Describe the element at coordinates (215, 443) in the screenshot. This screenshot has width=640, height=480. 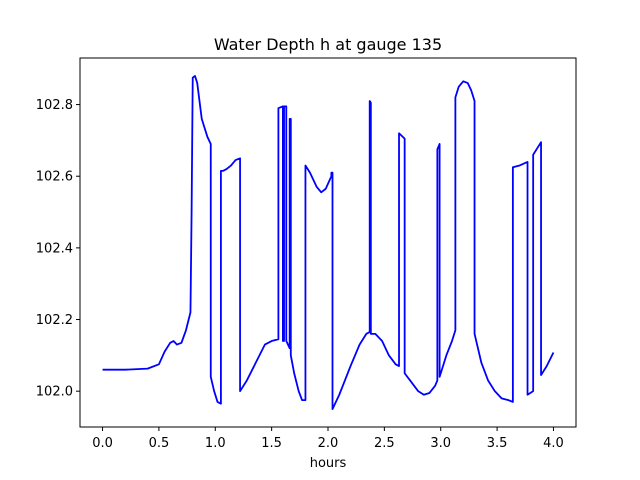
I see `x-tick-label: 1.0` at that location.